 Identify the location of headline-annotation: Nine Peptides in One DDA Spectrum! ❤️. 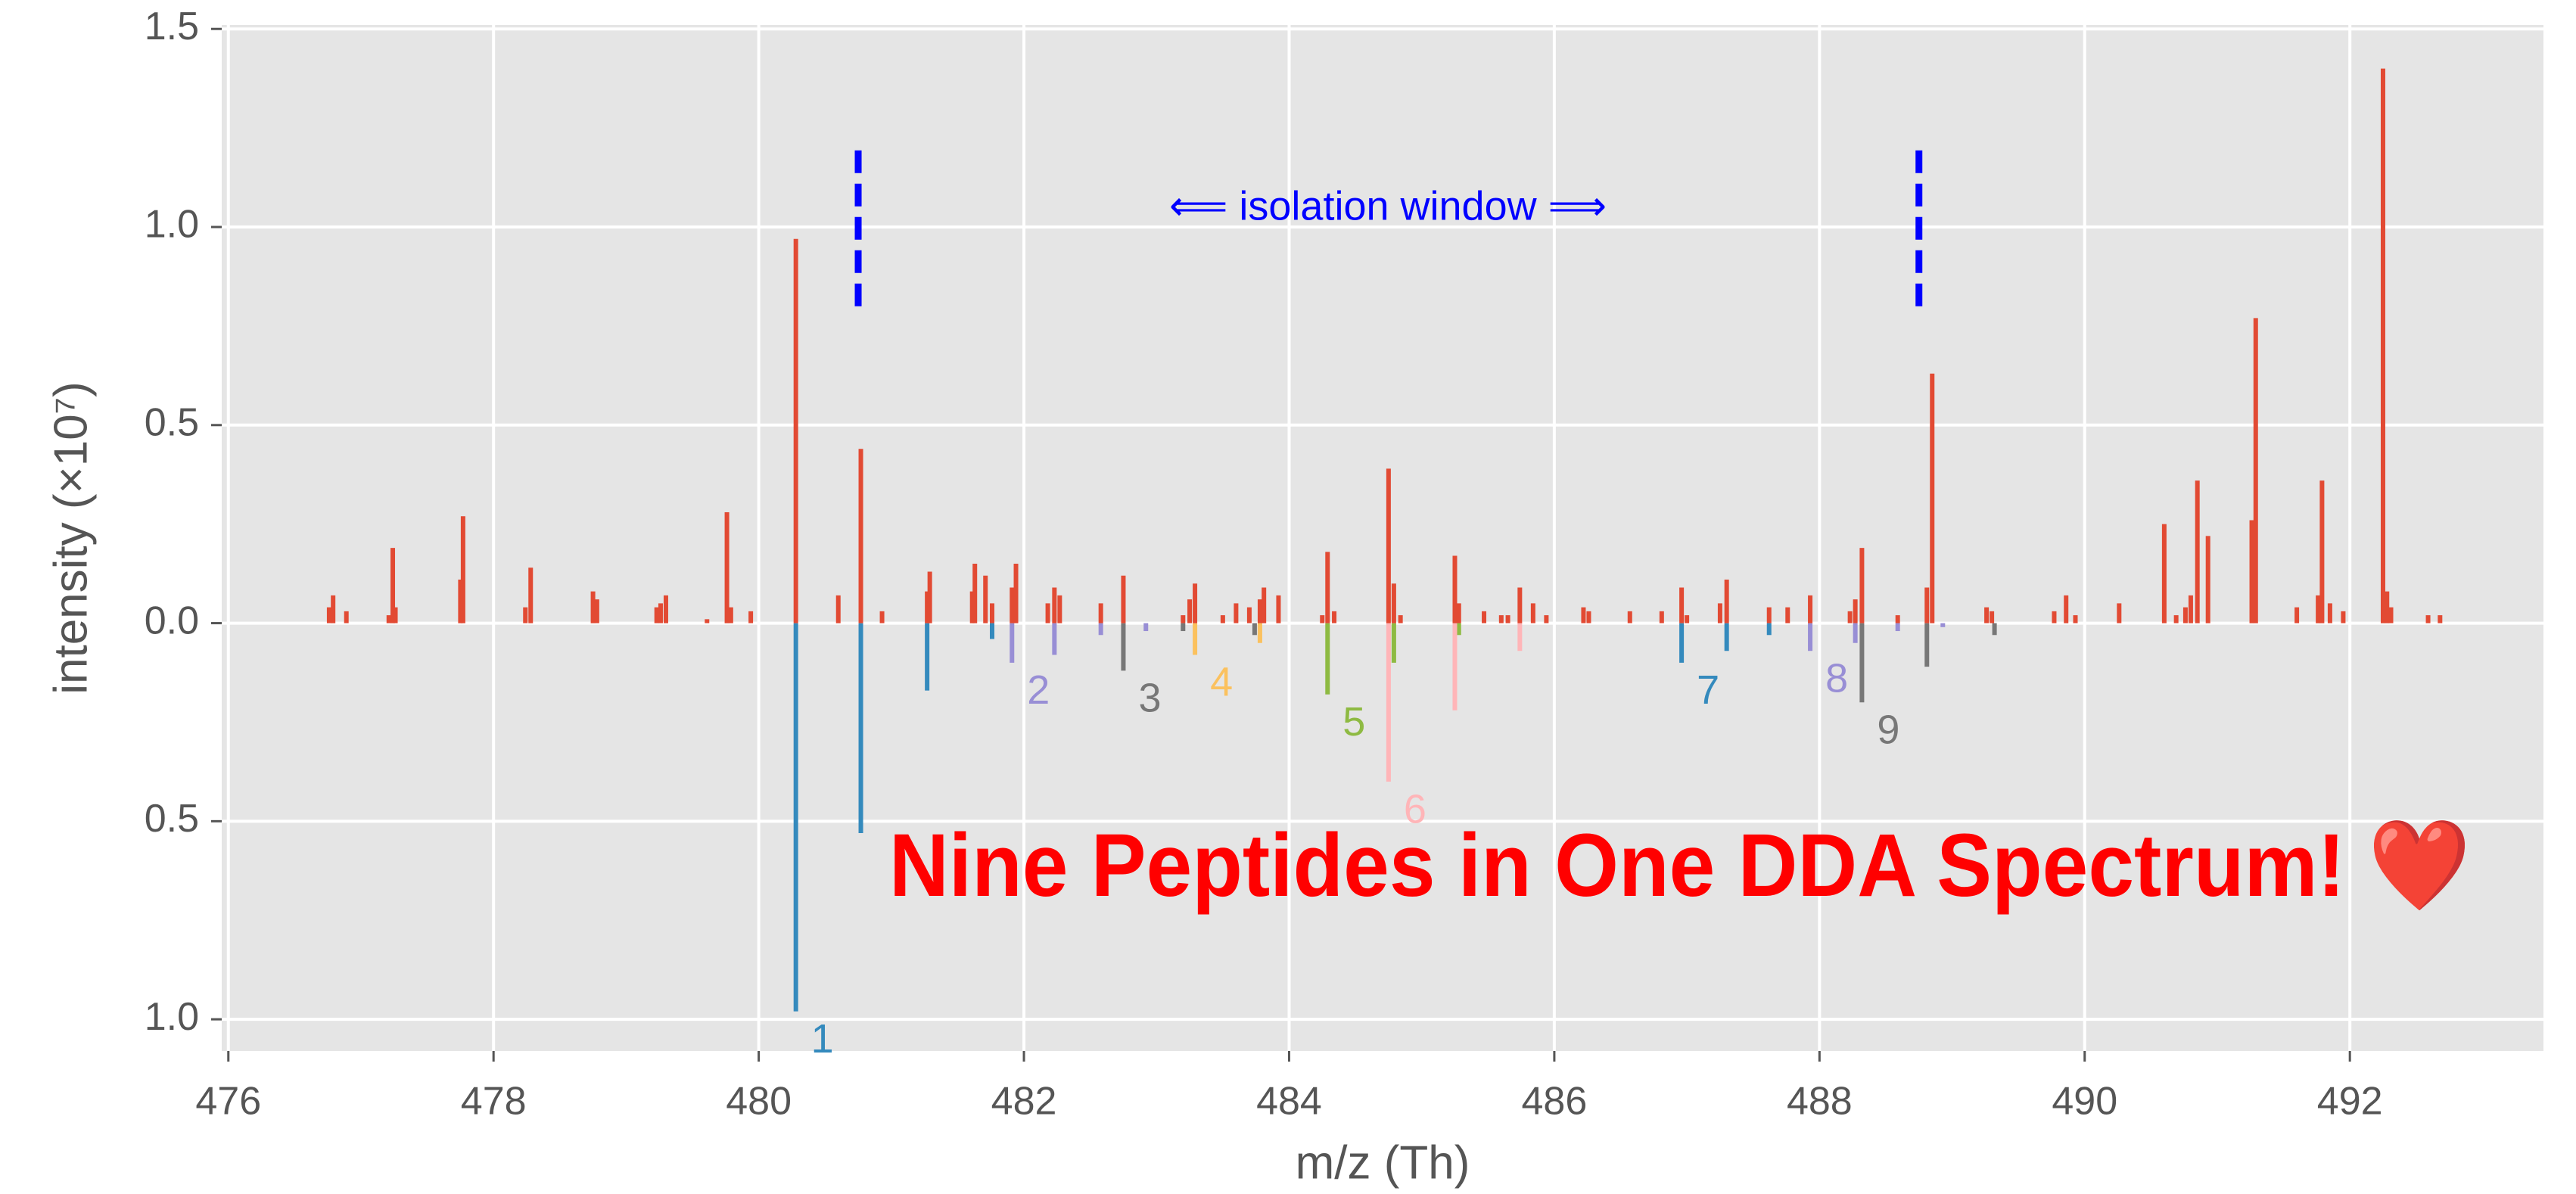
(1680, 866).